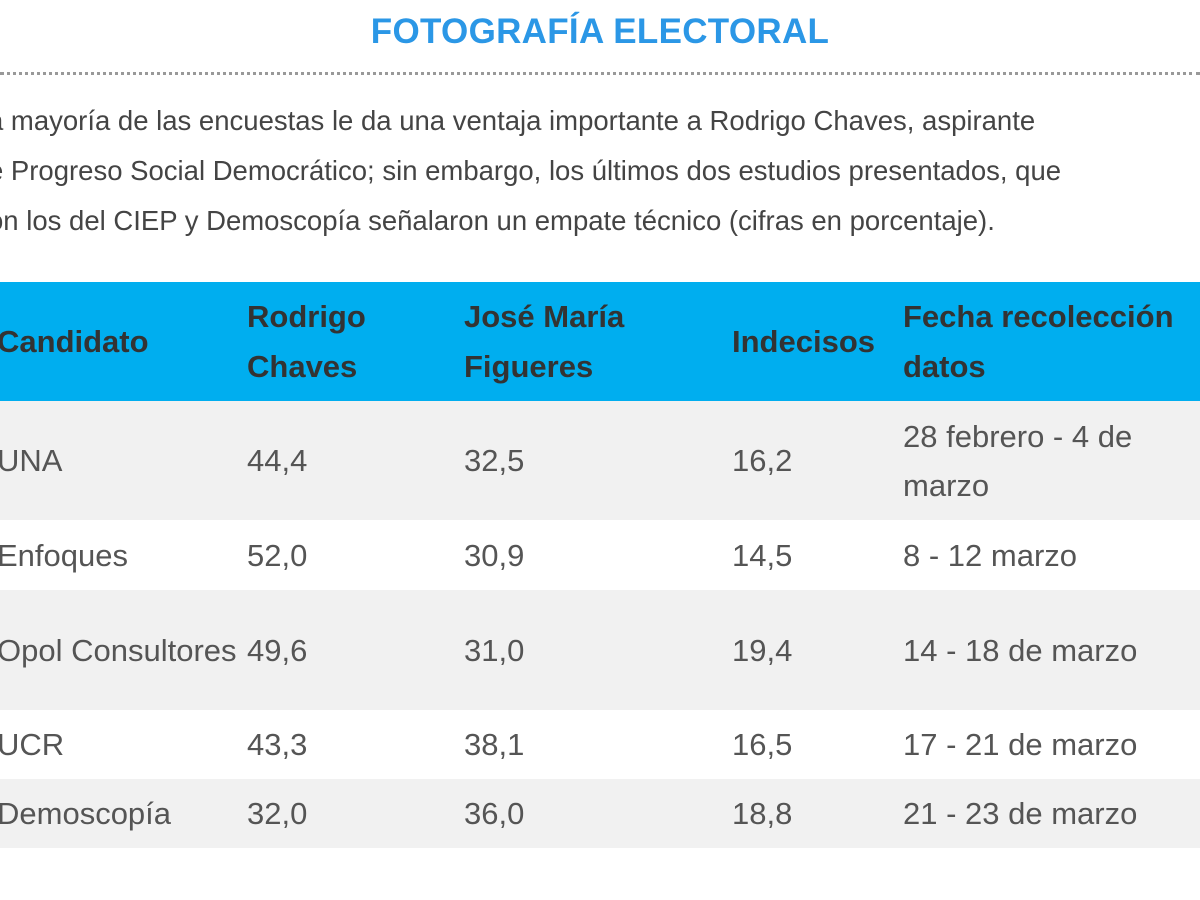 This screenshot has width=1200, height=900. Describe the element at coordinates (277, 813) in the screenshot. I see `cell-chaves: 32,0` at that location.